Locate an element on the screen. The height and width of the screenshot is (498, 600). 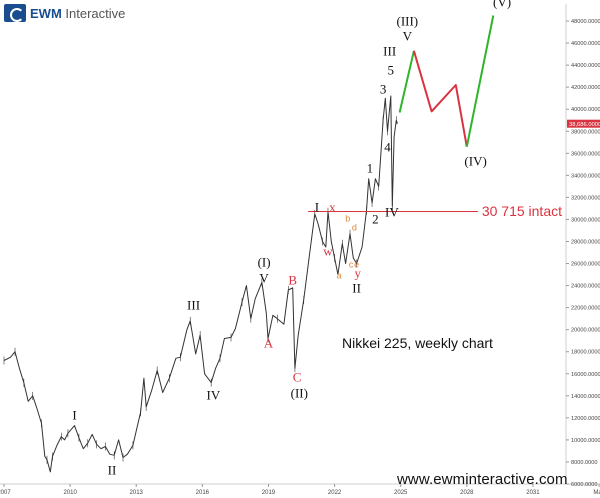
logo-icon is located at coordinates (15, 13).